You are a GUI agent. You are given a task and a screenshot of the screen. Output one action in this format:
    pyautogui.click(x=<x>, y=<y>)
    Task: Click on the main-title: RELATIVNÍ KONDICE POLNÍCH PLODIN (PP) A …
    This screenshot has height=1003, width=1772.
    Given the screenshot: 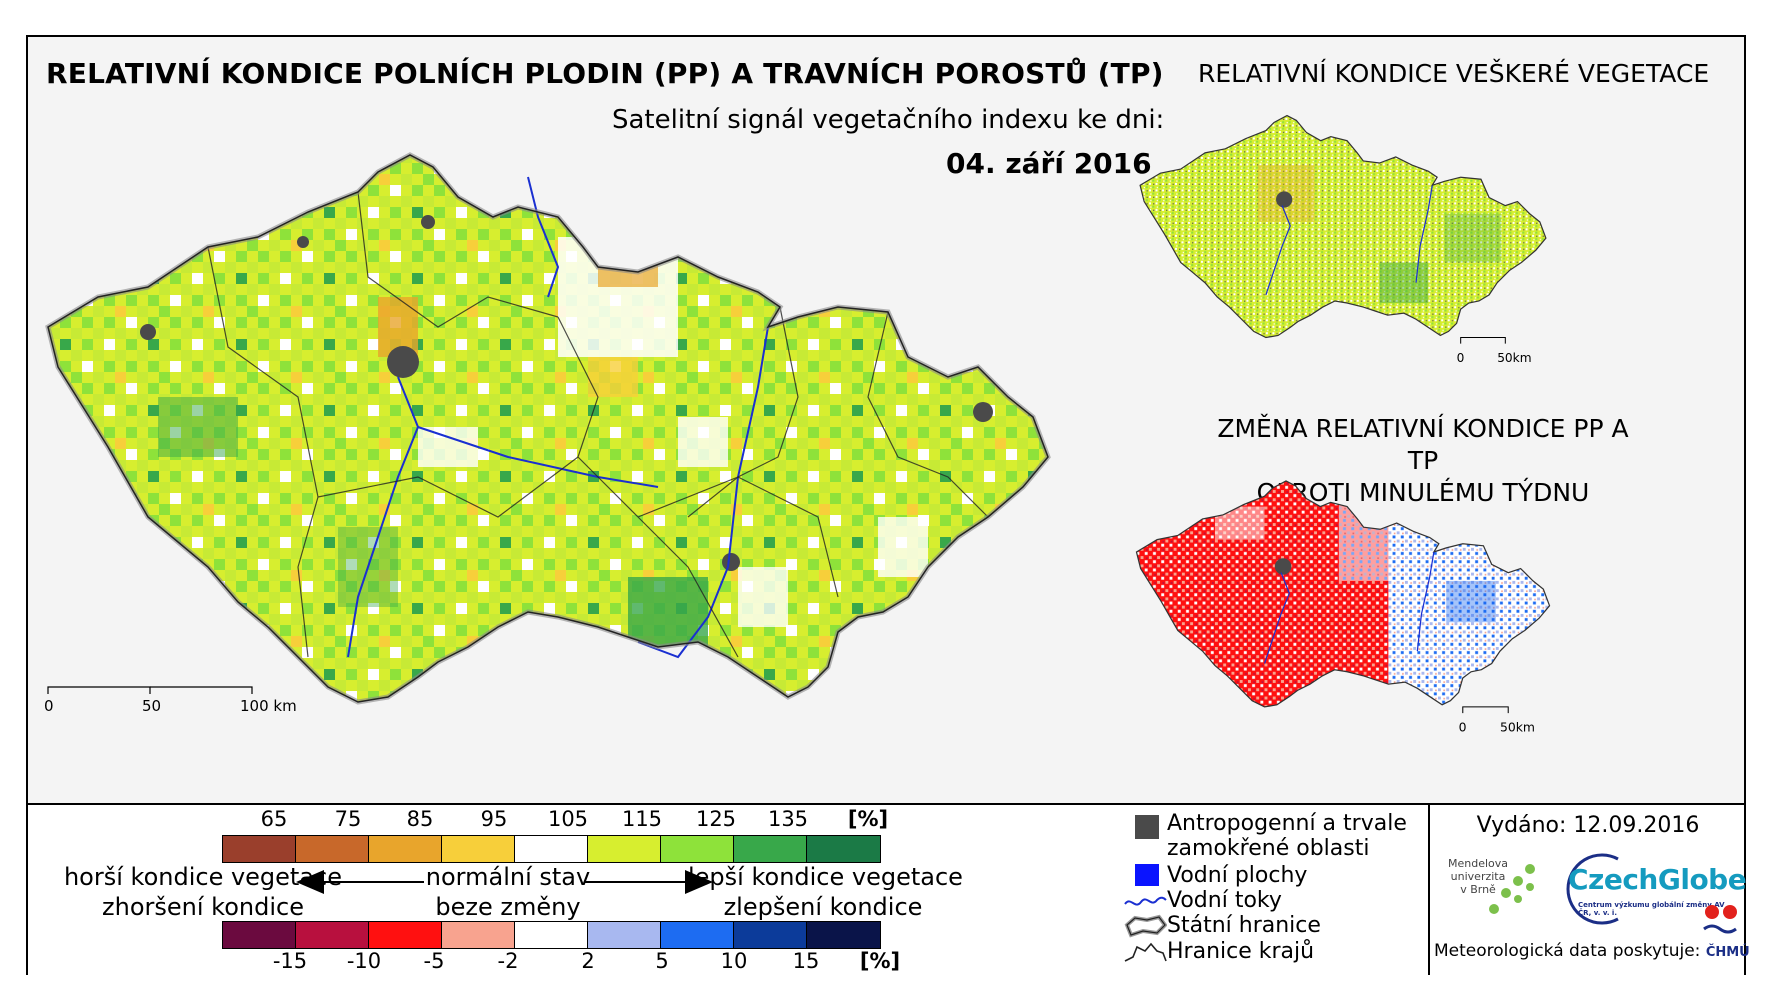 What is the action you would take?
    pyautogui.click(x=605, y=73)
    